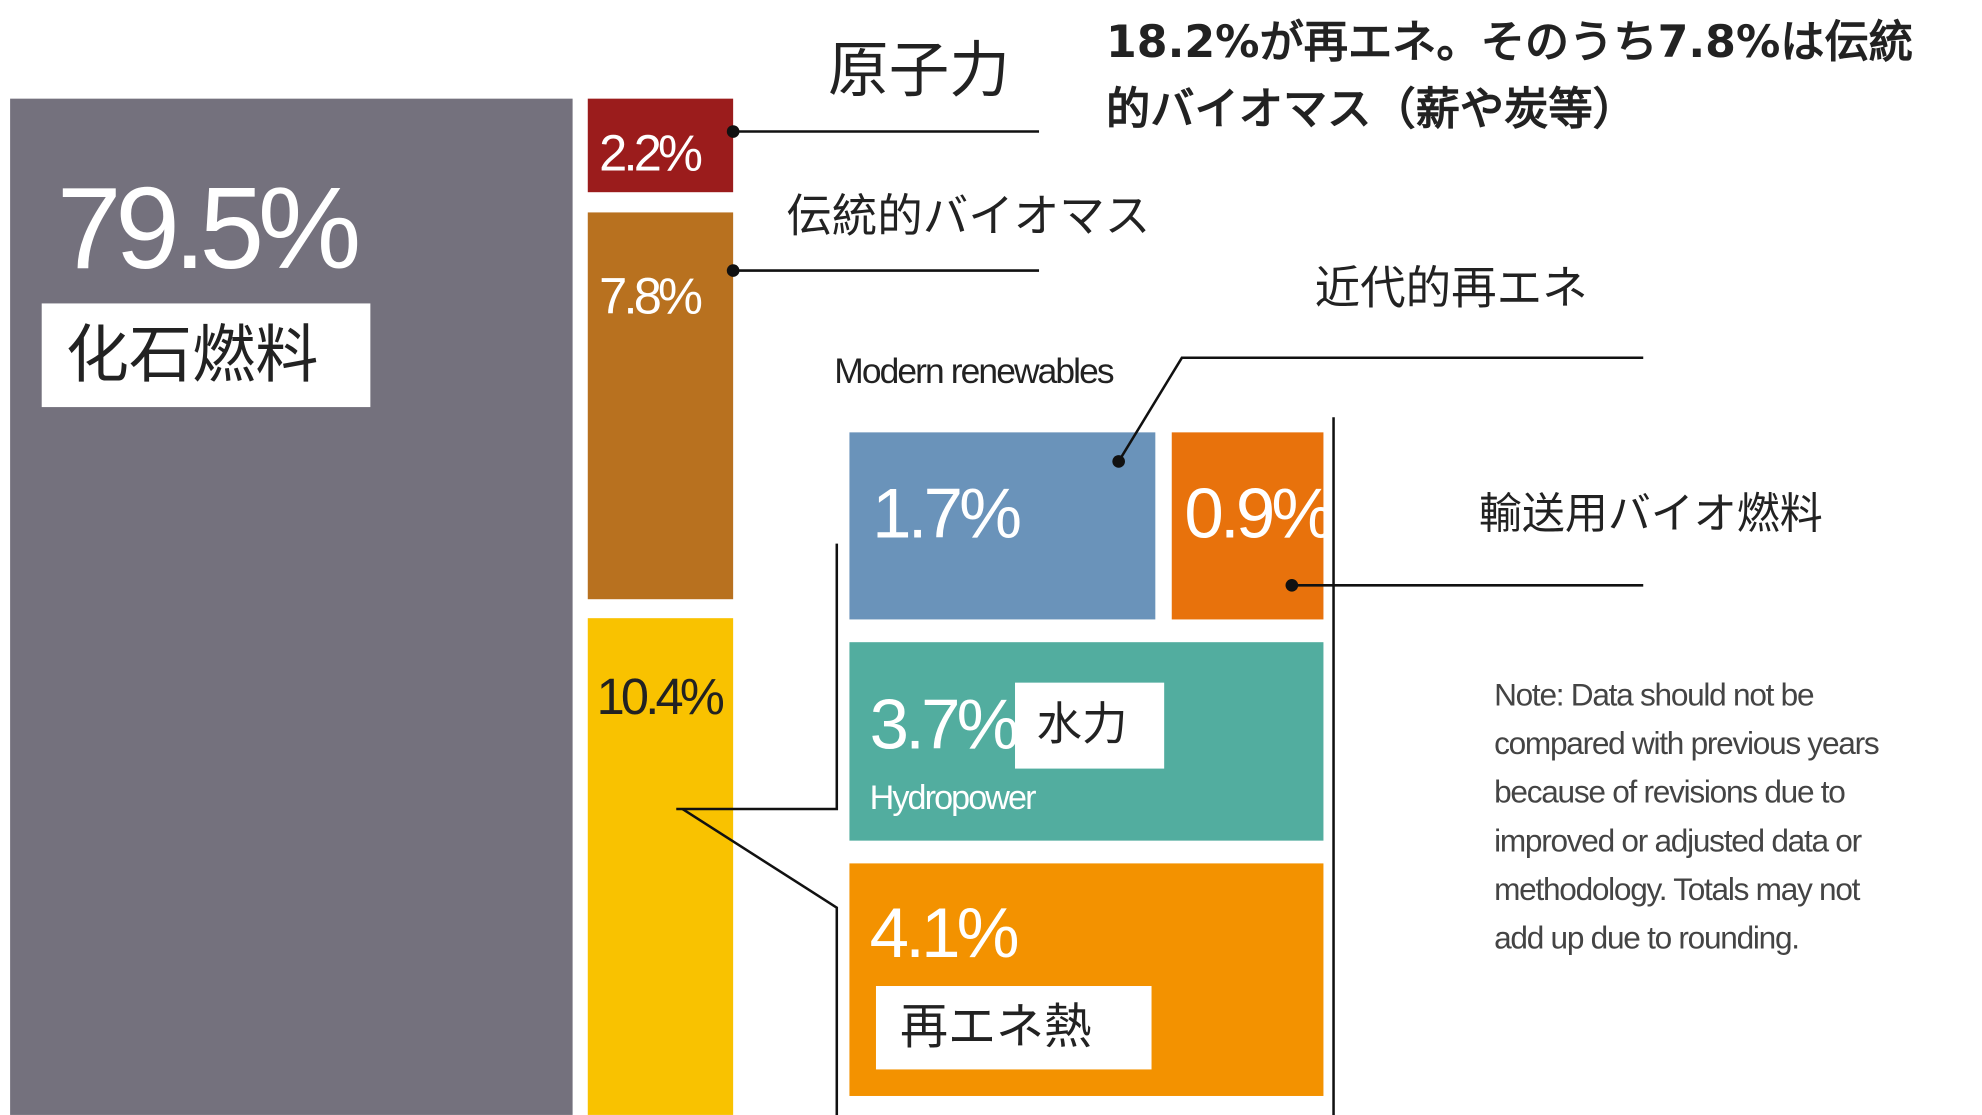 The width and height of the screenshot is (1982, 1115). What do you see at coordinates (660, 696) in the screenshot?
I see `value-label: 10.4%` at bounding box center [660, 696].